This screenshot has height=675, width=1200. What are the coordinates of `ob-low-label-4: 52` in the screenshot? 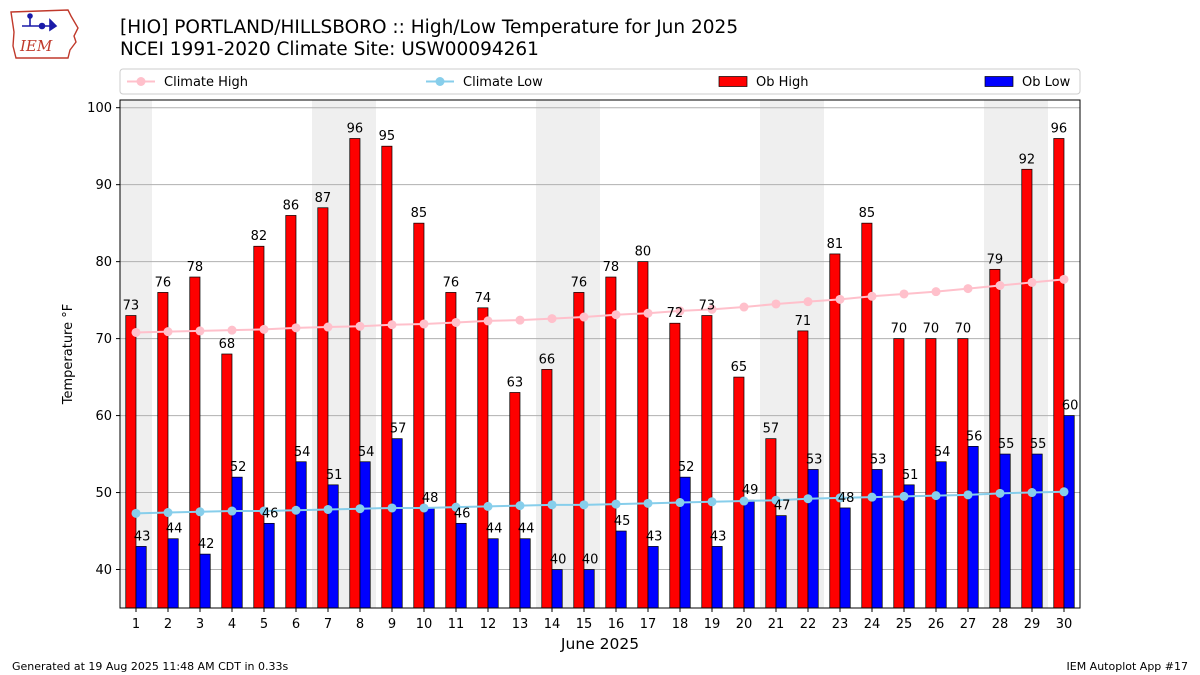 It's located at (238, 467).